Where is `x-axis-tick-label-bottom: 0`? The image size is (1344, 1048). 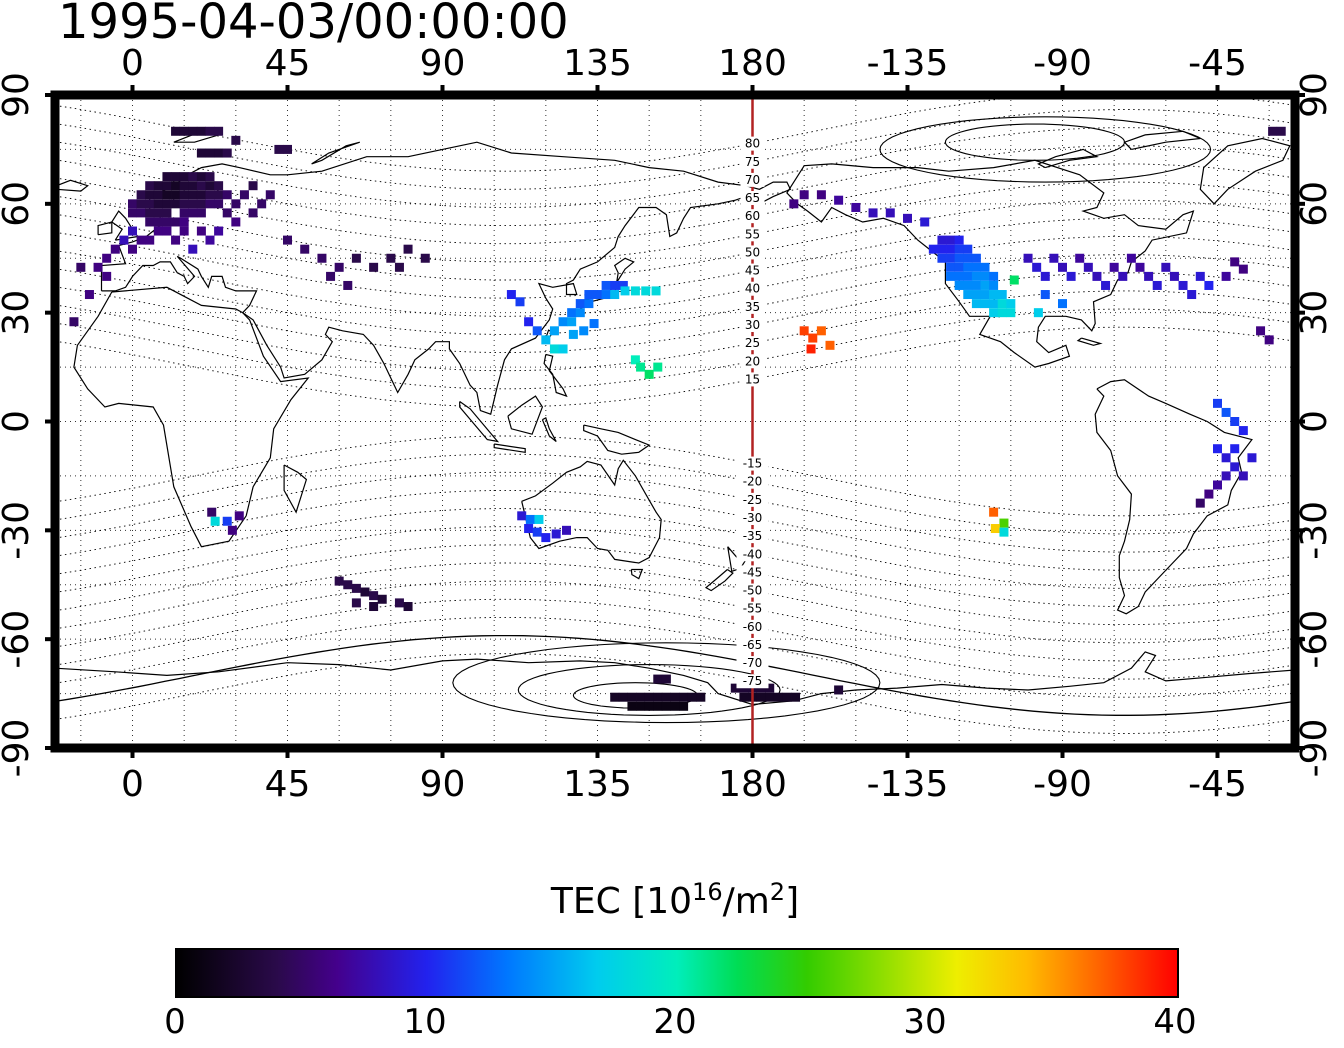 x-axis-tick-label-bottom: 0 is located at coordinates (132, 784).